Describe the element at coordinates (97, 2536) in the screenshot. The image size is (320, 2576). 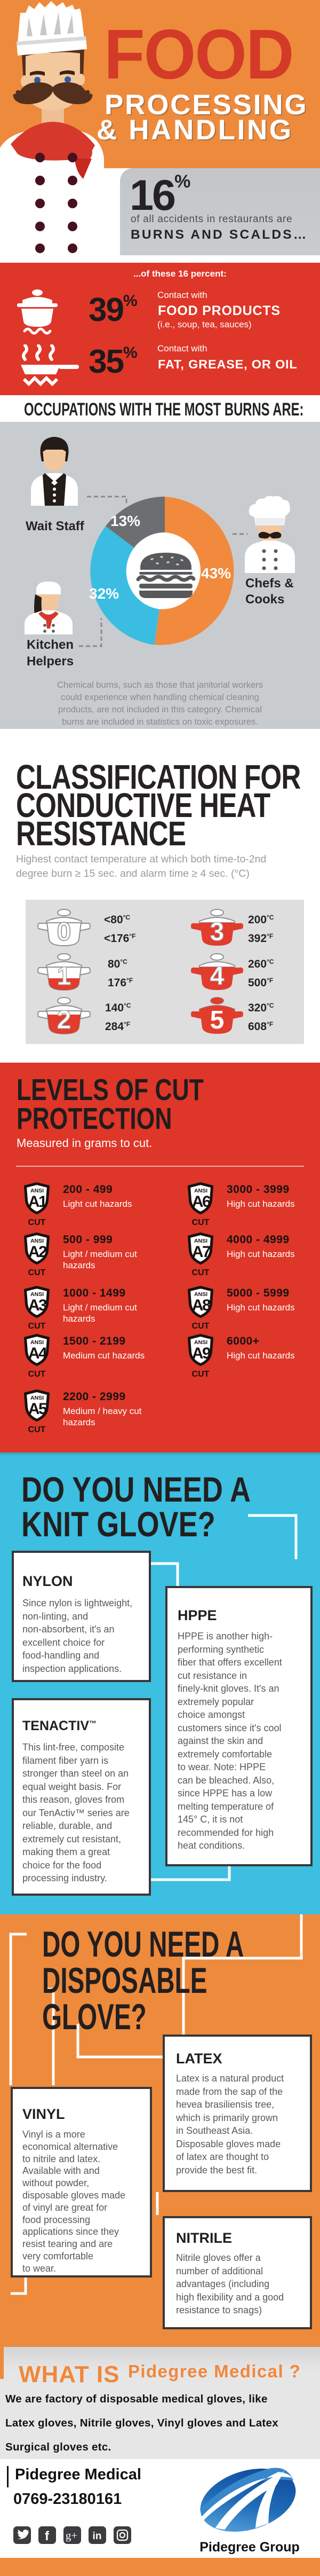
I see `svg-text: in` at that location.